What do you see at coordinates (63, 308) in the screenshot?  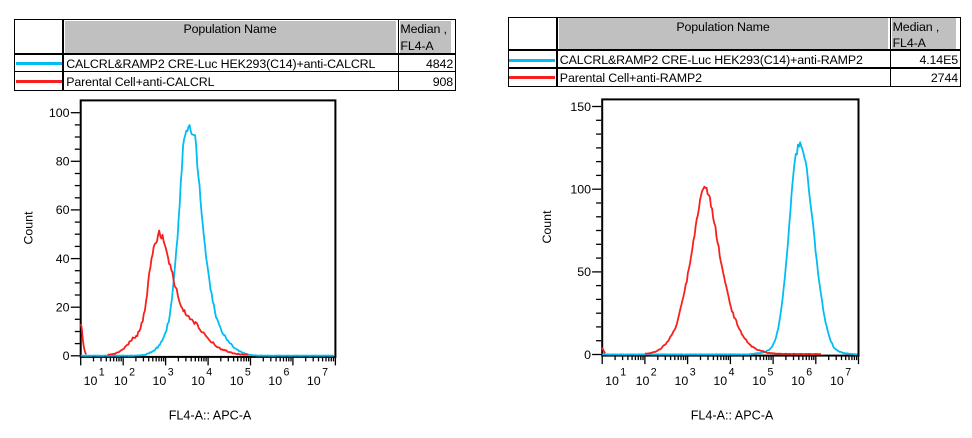 I see `svg-text: 20` at bounding box center [63, 308].